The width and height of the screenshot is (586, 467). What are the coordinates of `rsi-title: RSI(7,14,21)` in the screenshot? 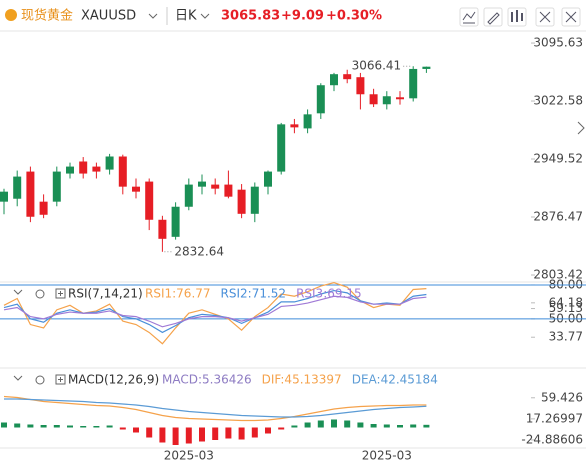 It's located at (105, 294).